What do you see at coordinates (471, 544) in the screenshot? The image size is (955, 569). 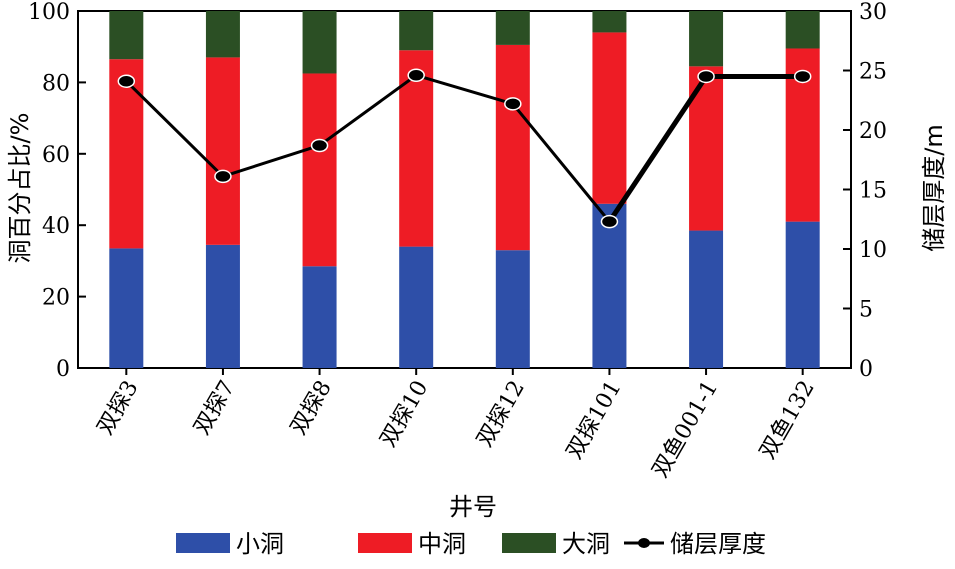 I see `legend: 小洞 中洞 大洞 储层厚度` at bounding box center [471, 544].